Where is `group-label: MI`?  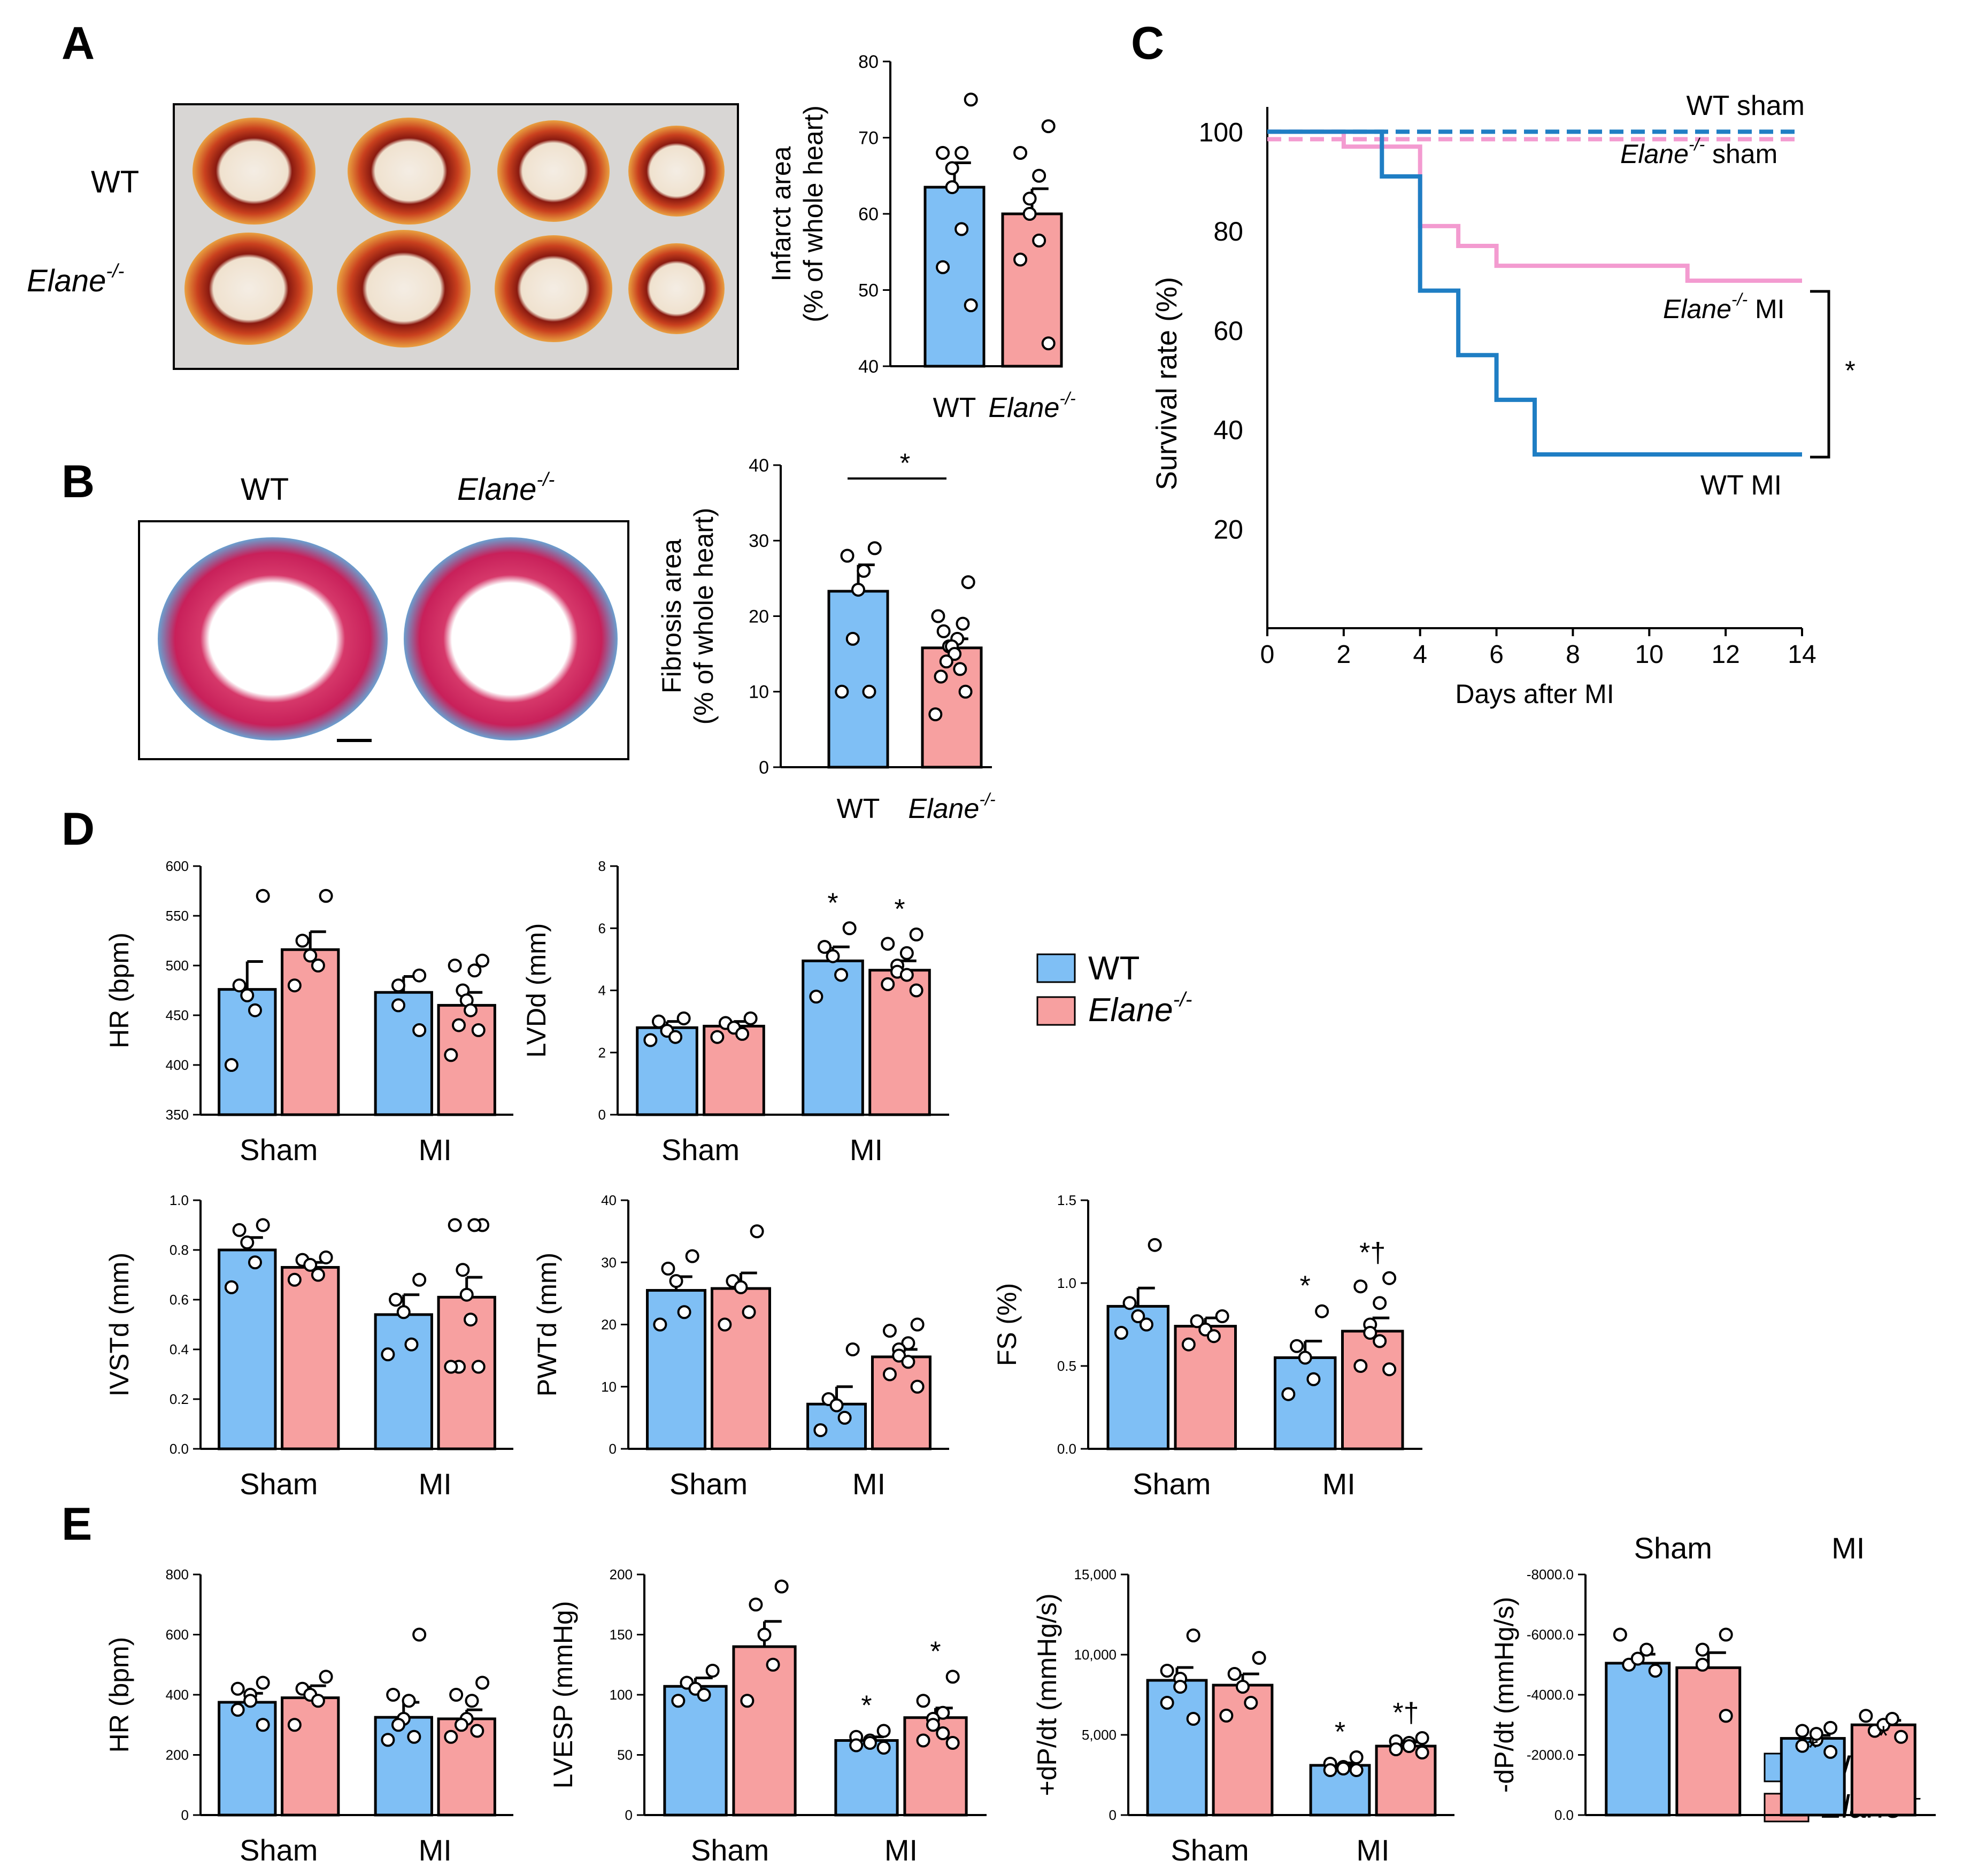
group-label: MI is located at coordinates (435, 1484).